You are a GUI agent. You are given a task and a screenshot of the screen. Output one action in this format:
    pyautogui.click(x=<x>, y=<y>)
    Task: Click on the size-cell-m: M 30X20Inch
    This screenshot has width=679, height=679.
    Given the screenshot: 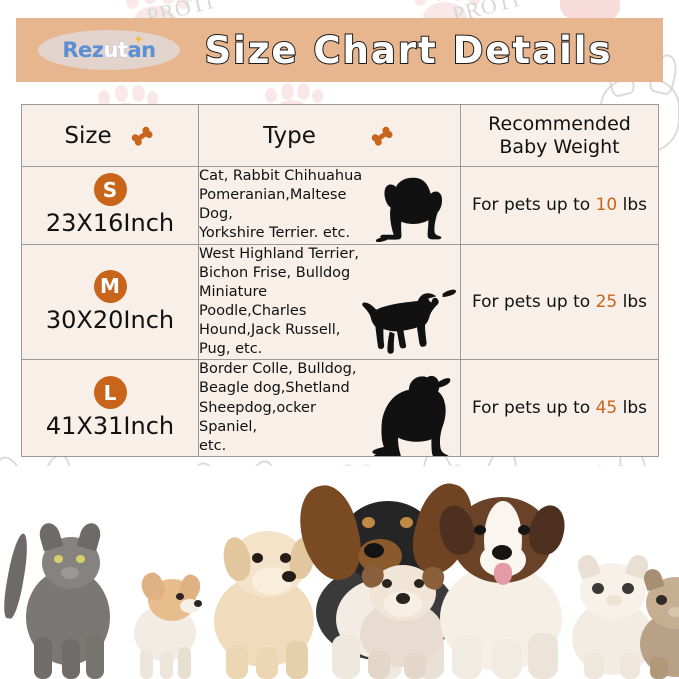 What is the action you would take?
    pyautogui.click(x=110, y=302)
    